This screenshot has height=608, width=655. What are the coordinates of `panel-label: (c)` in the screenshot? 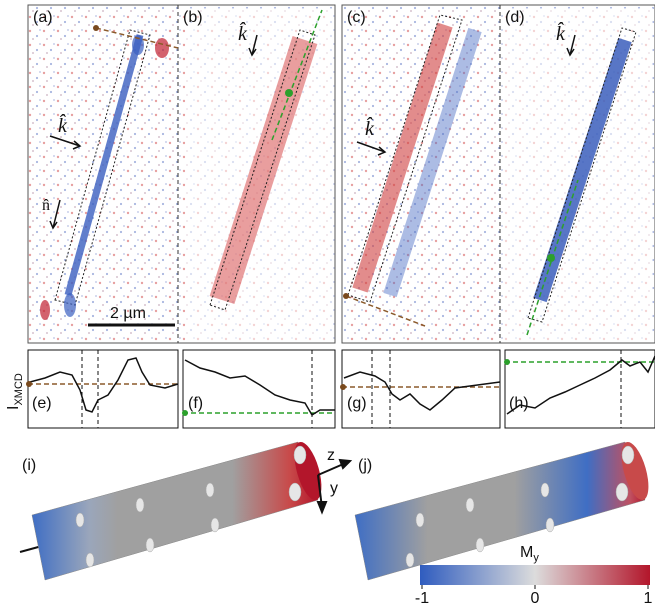 It's located at (356, 17).